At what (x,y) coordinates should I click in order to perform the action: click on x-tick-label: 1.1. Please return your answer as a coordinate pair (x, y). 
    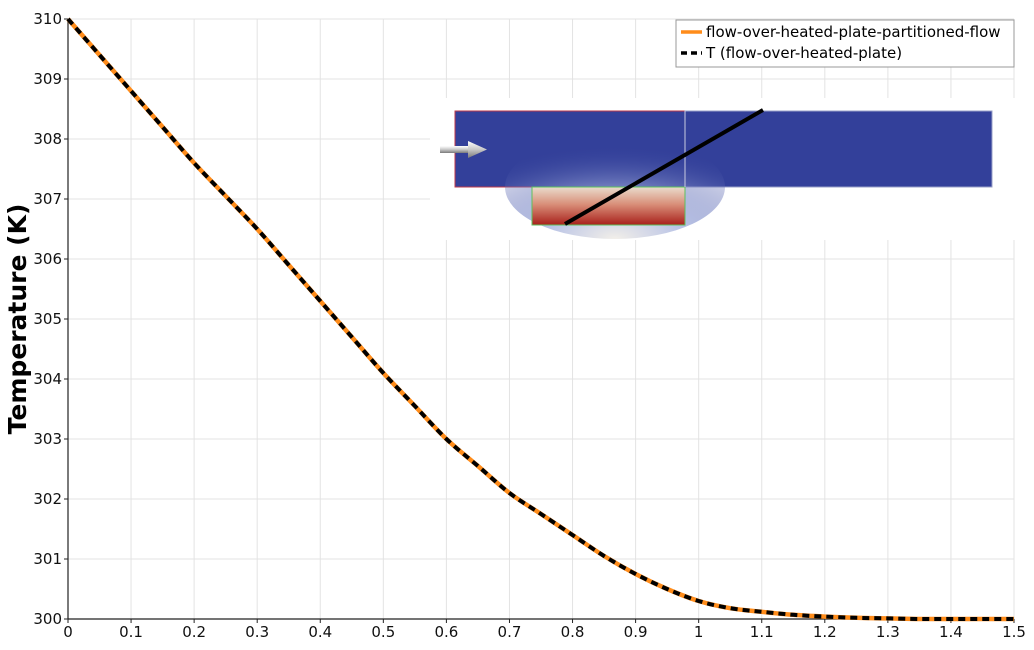
    Looking at the image, I should click on (762, 632).